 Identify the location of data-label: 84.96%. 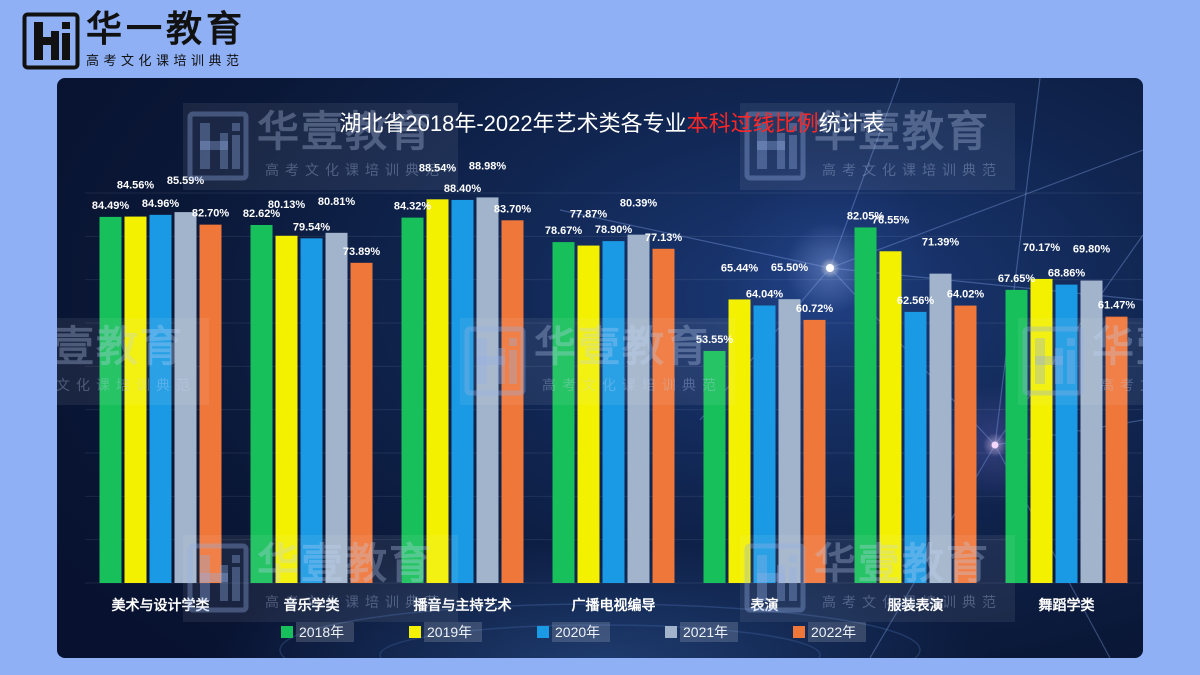
(161, 204).